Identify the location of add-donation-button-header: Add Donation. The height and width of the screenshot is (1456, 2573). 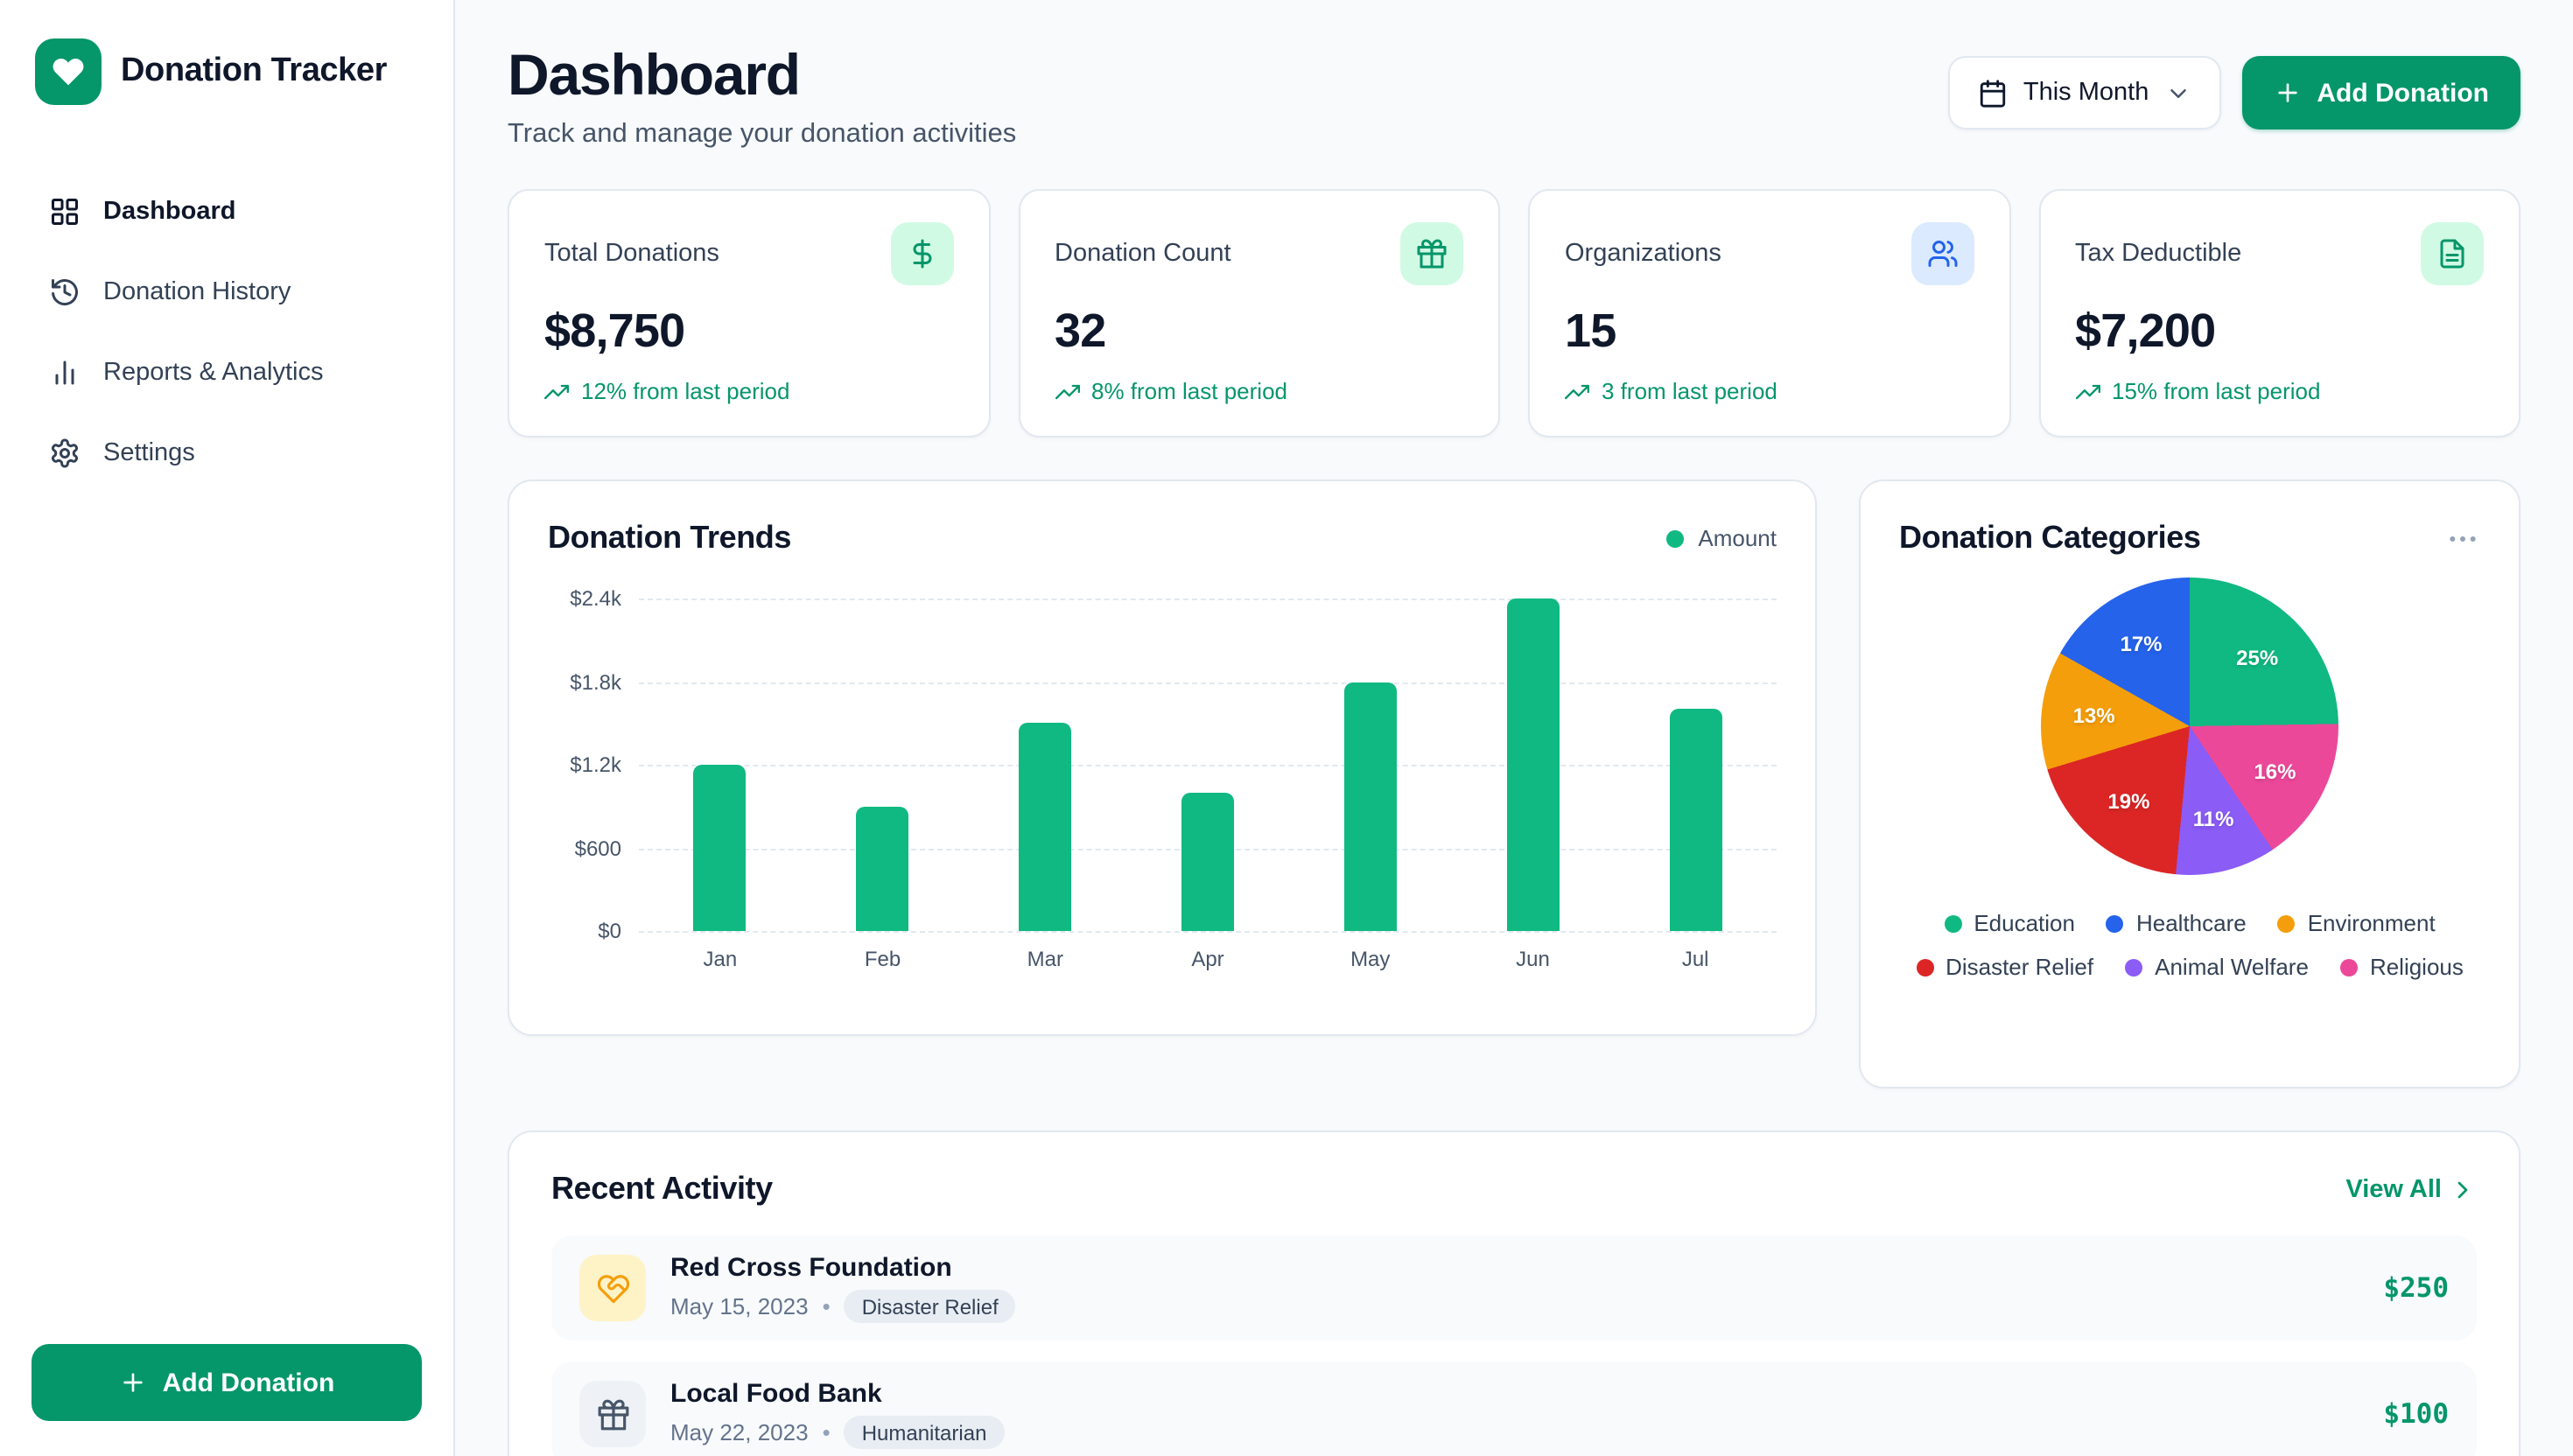
(2380, 93).